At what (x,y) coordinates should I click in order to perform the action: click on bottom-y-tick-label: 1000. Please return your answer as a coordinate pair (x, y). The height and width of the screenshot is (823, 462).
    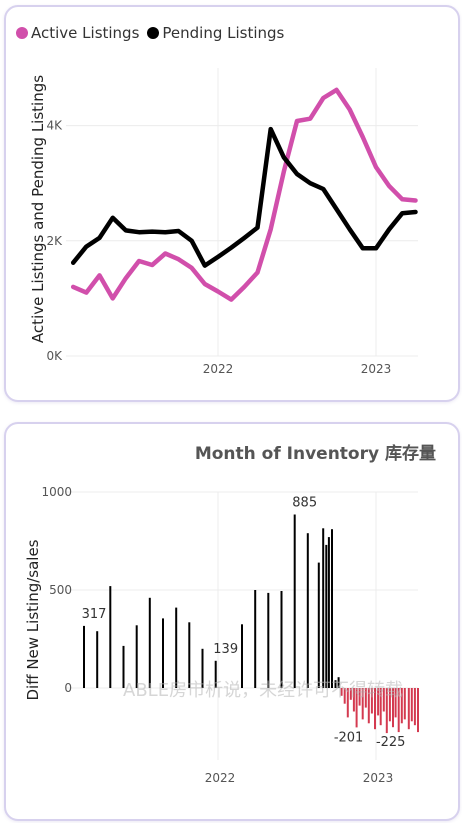
    Looking at the image, I should click on (56, 492).